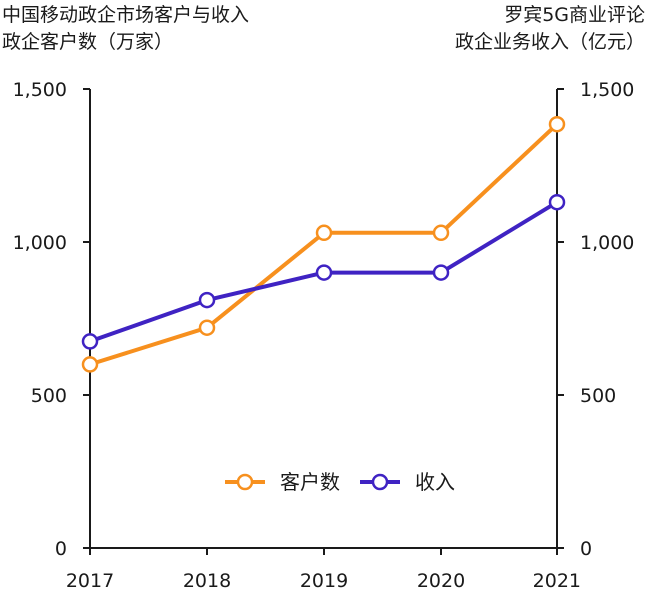  Describe the element at coordinates (125, 29) in the screenshot. I see `left-axis-title: 中国移动政企市场客户与收入 政企客户数（万家）` at that location.